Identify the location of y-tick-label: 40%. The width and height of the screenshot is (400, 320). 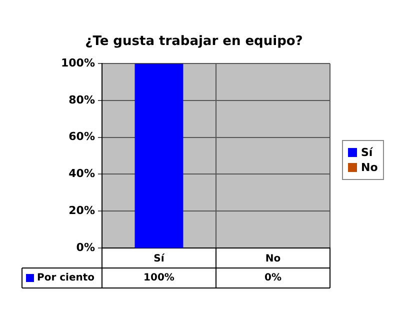
(81, 173).